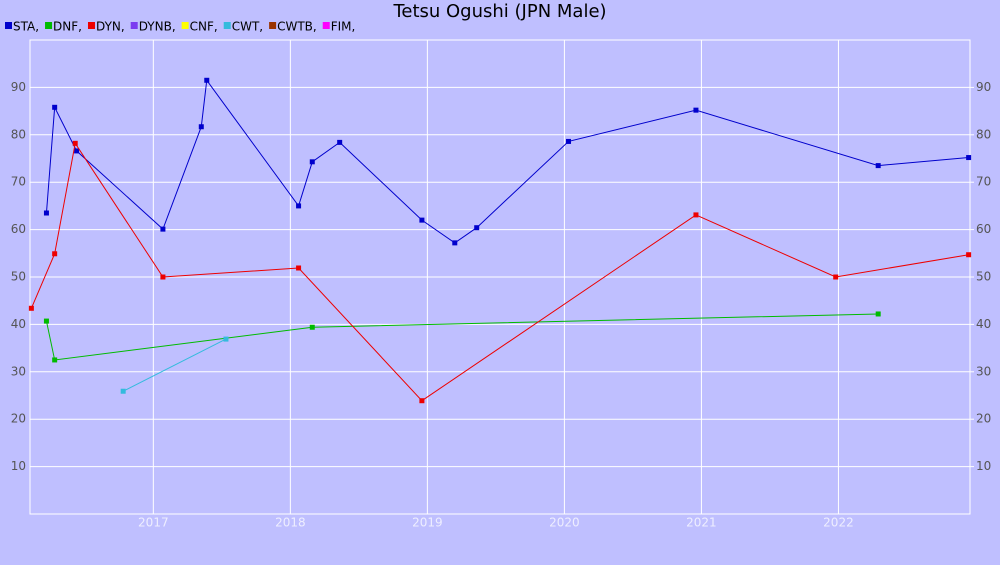 The height and width of the screenshot is (565, 1000). I want to click on x-tick-label: 2022, so click(838, 523).